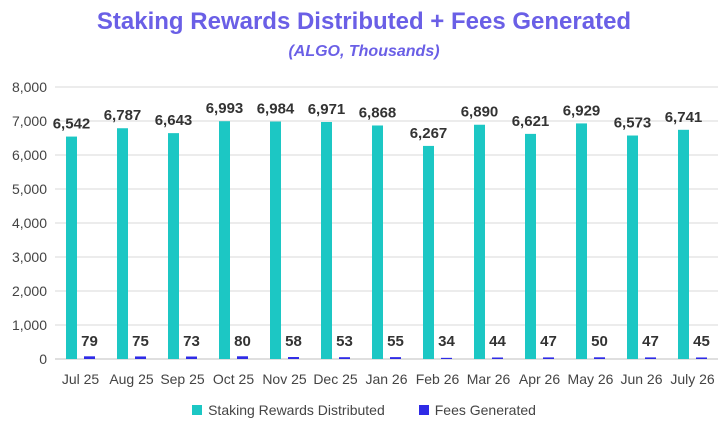  What do you see at coordinates (140, 341) in the screenshot?
I see `data-label-fees: 75` at bounding box center [140, 341].